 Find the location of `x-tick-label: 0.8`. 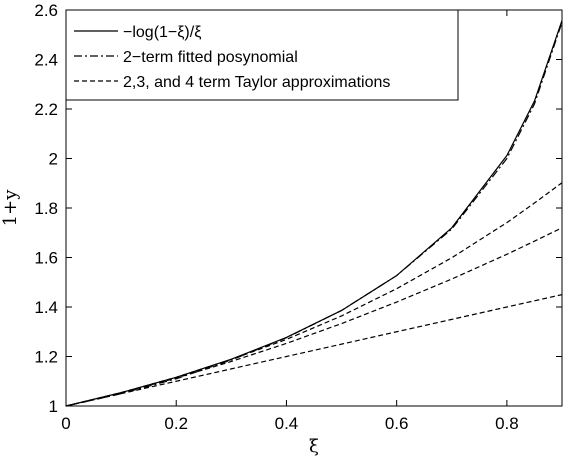

x-tick-label: 0.8 is located at coordinates (507, 423).